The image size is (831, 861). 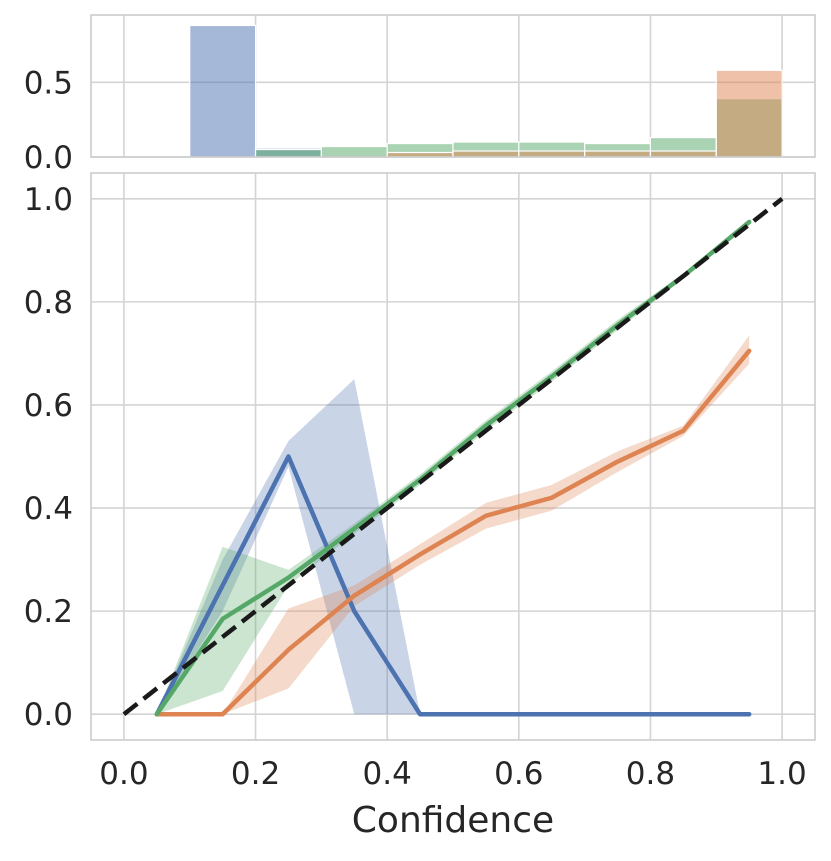 I want to click on reliability-y-tick-label: 0.6, so click(x=48, y=406).